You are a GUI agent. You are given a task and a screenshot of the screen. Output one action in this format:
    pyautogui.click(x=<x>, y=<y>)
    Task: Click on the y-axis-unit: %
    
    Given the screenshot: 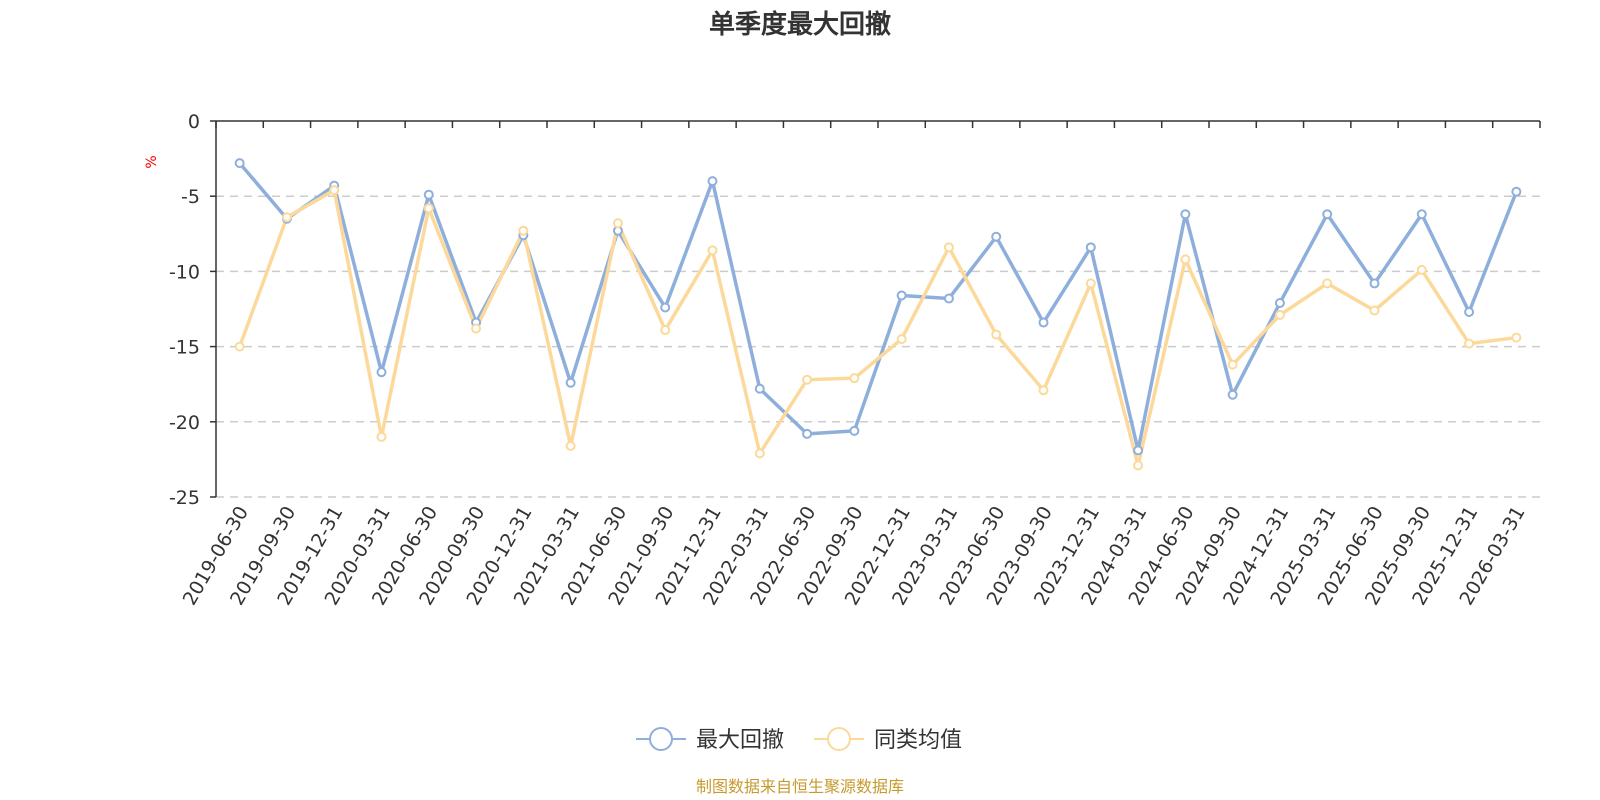 What is the action you would take?
    pyautogui.click(x=152, y=161)
    